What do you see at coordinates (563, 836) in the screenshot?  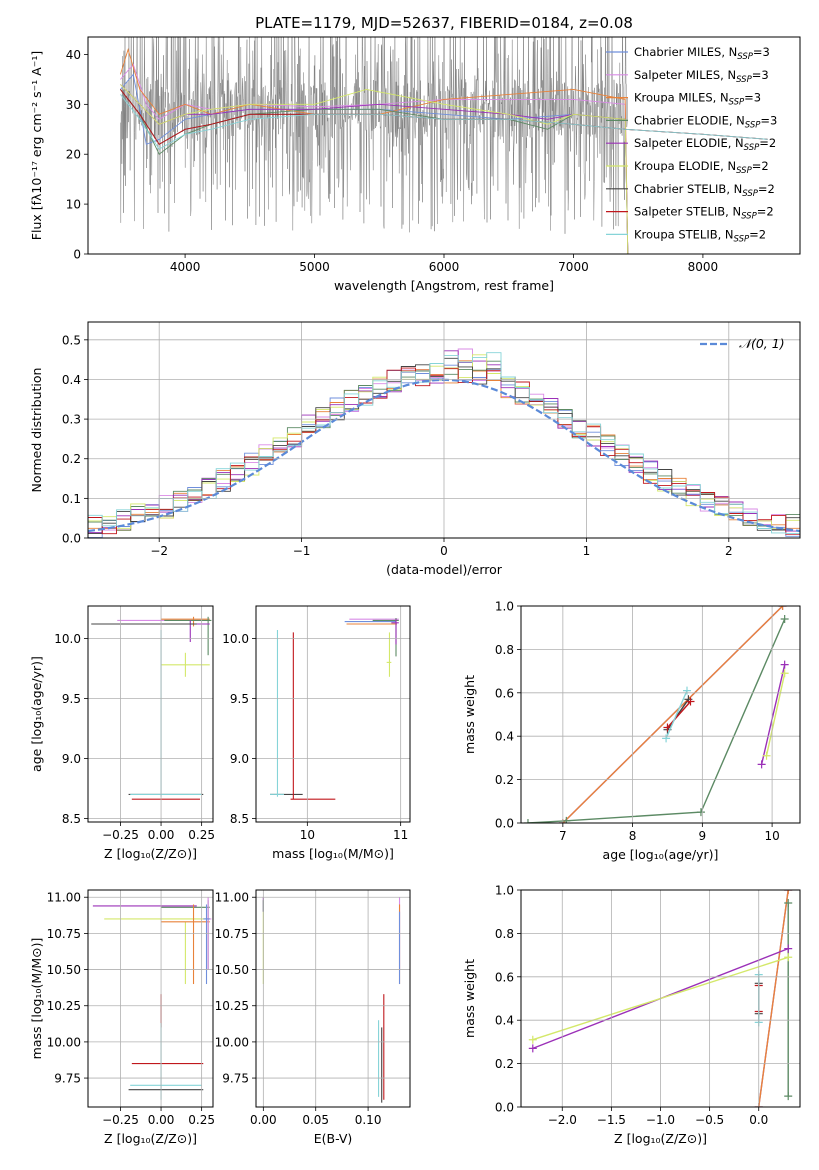 I see `tick-label-x: 7` at bounding box center [563, 836].